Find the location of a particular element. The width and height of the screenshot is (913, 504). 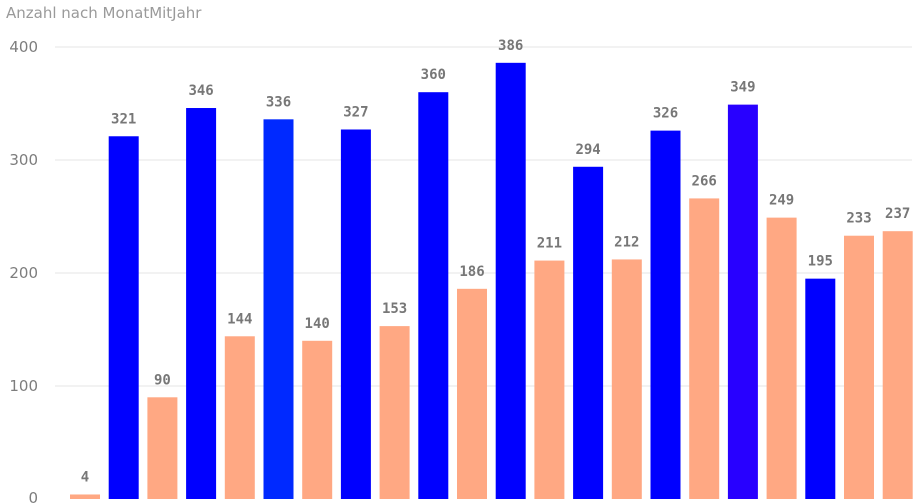

bar-value-label: 326 is located at coordinates (665, 114).